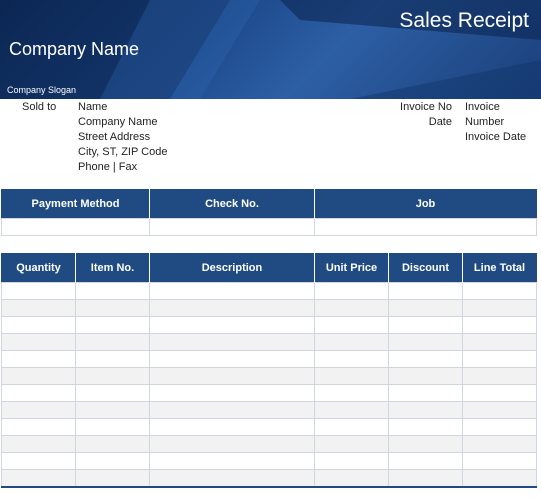  What do you see at coordinates (496, 137) in the screenshot?
I see `invoice-date: Invoice Date` at bounding box center [496, 137].